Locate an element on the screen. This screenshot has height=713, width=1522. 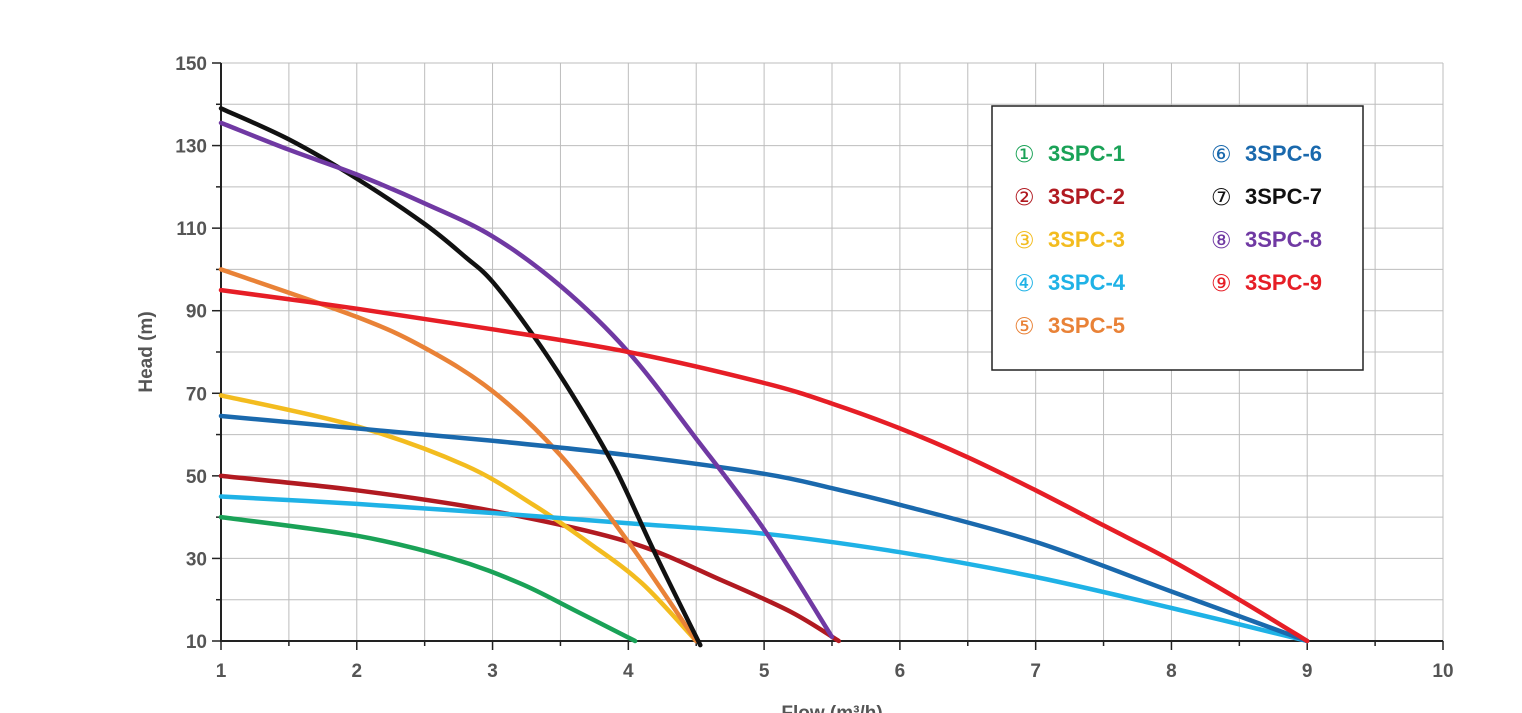
y-tick-label: 150 is located at coordinates (191, 64).